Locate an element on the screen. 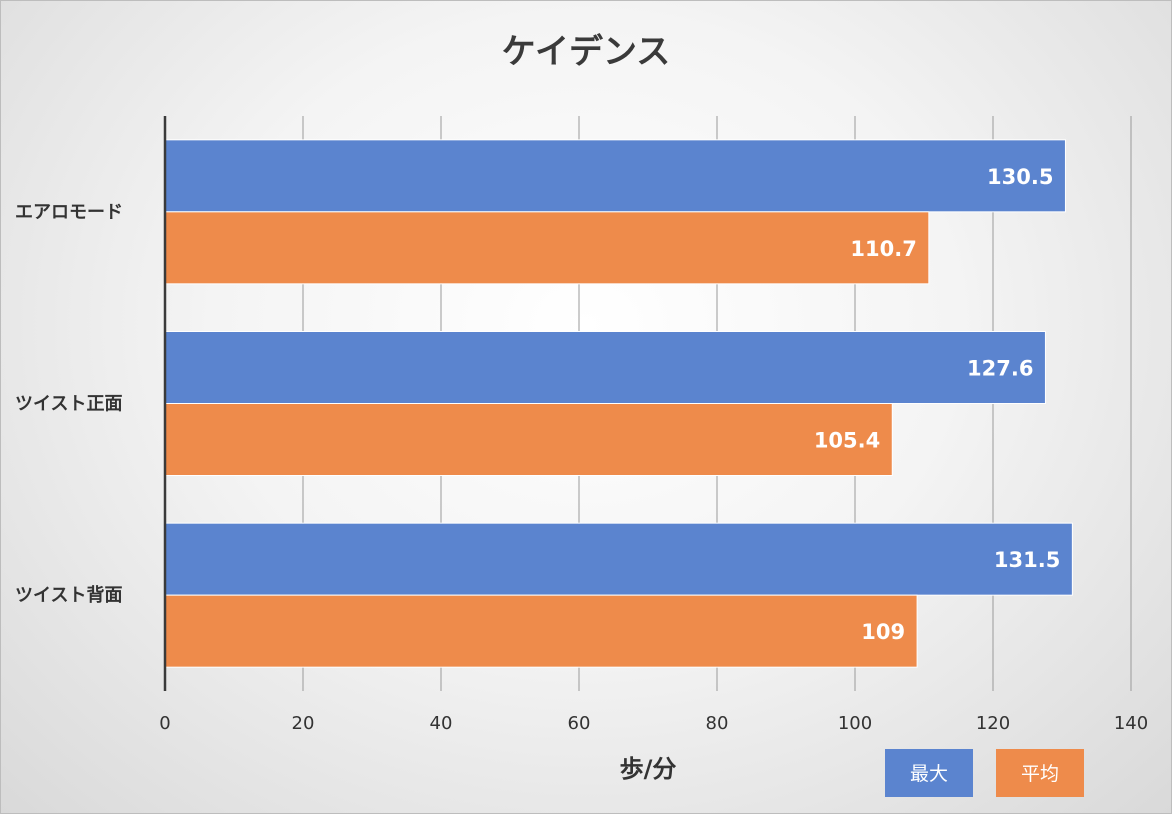 The width and height of the screenshot is (1172, 814). data-label: 110.7 is located at coordinates (883, 249).